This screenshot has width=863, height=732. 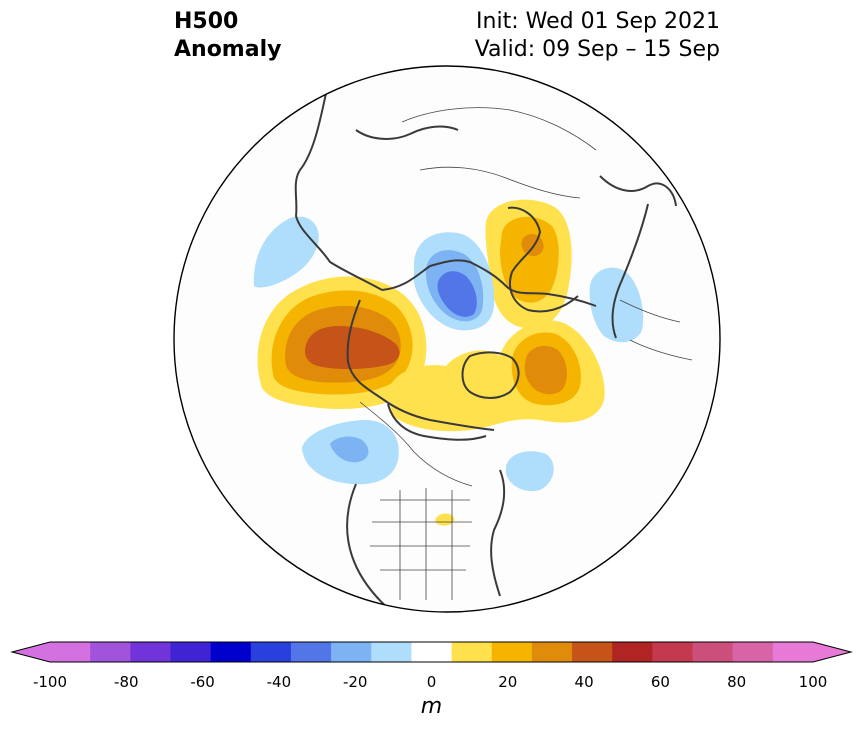 What do you see at coordinates (499, 129) in the screenshot?
I see `border-russia-south` at bounding box center [499, 129].